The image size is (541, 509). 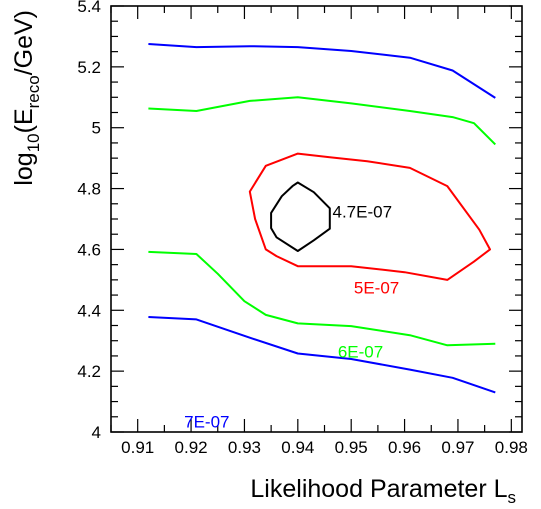 I want to click on contour-label: 7E-07, so click(x=206, y=421).